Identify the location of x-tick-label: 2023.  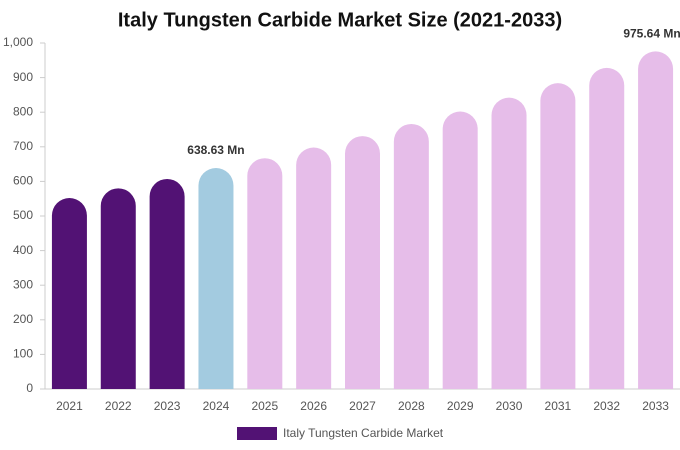
(167, 406).